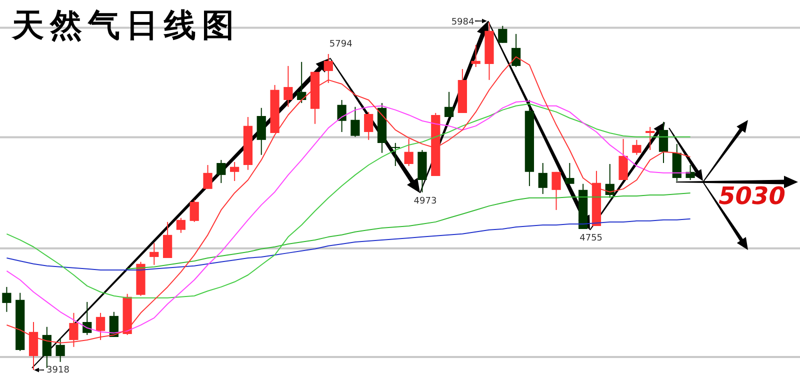  I want to click on annotation: 3918, so click(58, 370).